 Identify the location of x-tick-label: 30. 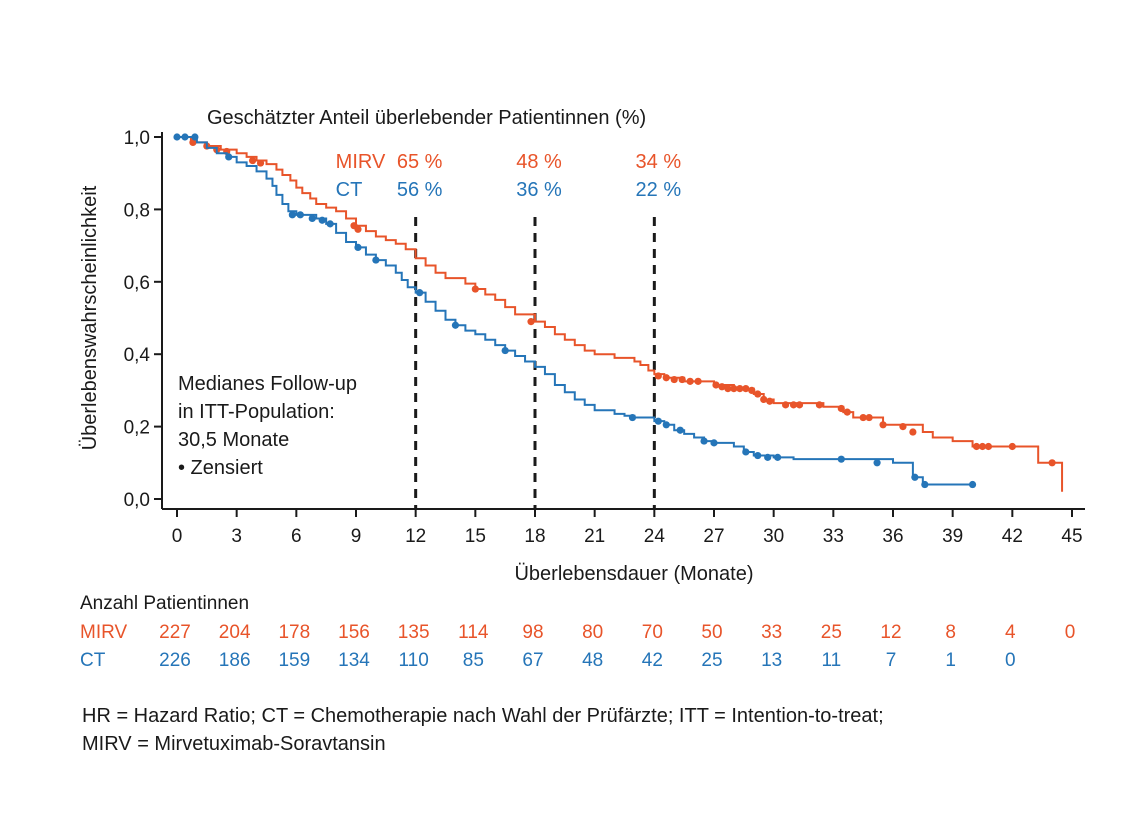
(773, 536).